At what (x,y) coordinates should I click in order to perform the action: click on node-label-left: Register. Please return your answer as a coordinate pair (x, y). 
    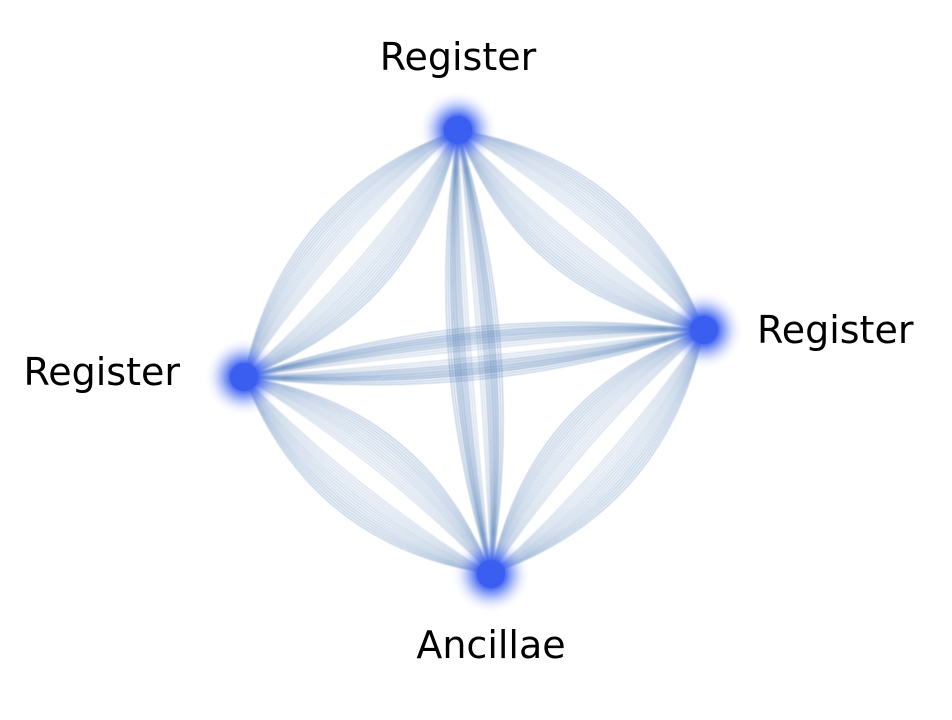
    Looking at the image, I should click on (102, 372).